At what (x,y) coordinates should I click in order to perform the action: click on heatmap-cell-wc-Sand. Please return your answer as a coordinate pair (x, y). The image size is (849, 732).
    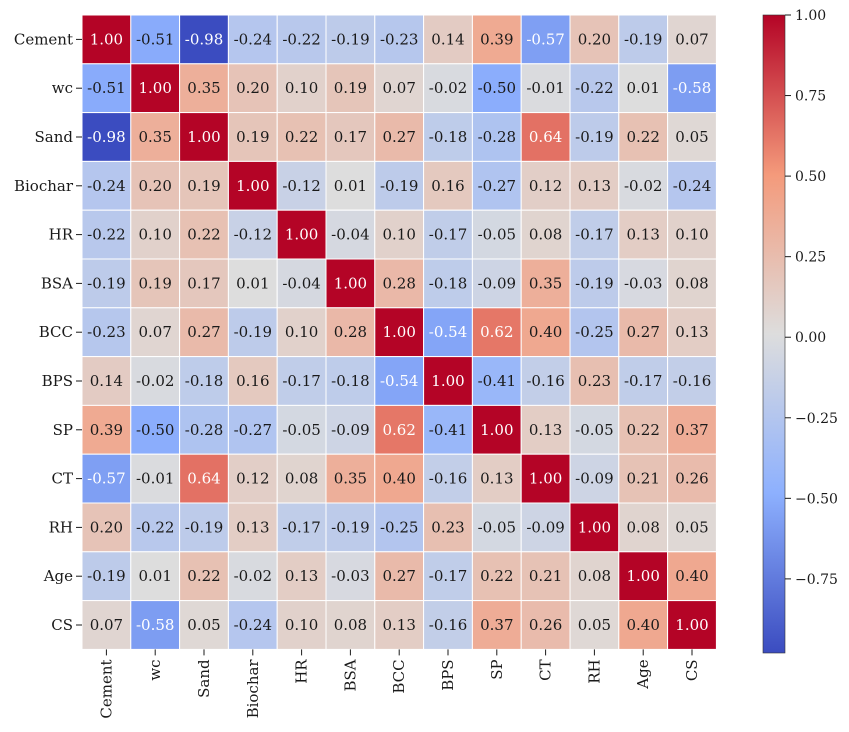
    Looking at the image, I should click on (204, 88).